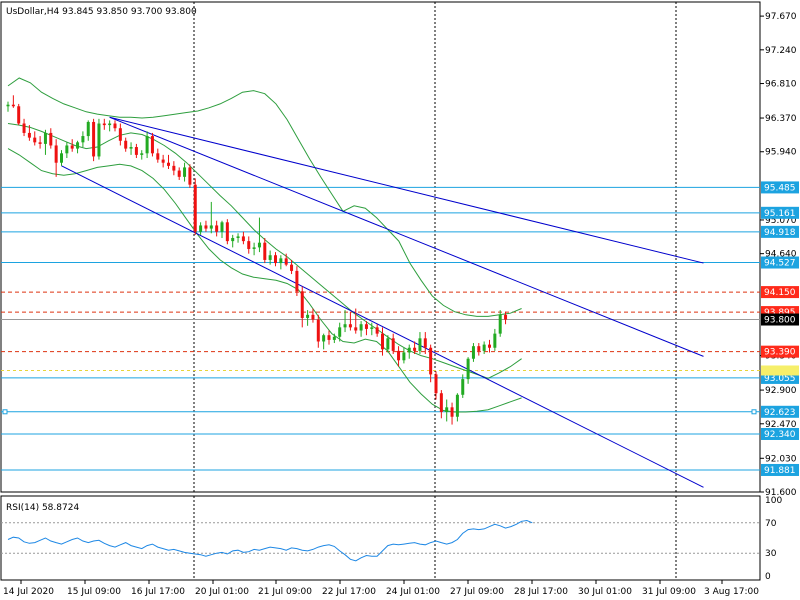 This screenshot has width=800, height=600. I want to click on price-tick-label: 95.940, so click(781, 153).